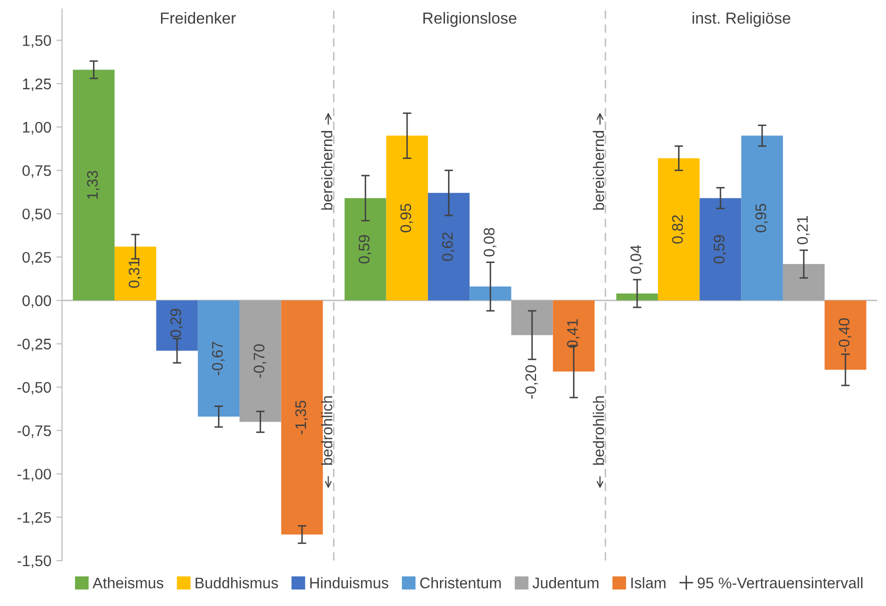 The image size is (886, 606). Describe the element at coordinates (490, 242) in the screenshot. I see `data-label: 0,08` at that location.